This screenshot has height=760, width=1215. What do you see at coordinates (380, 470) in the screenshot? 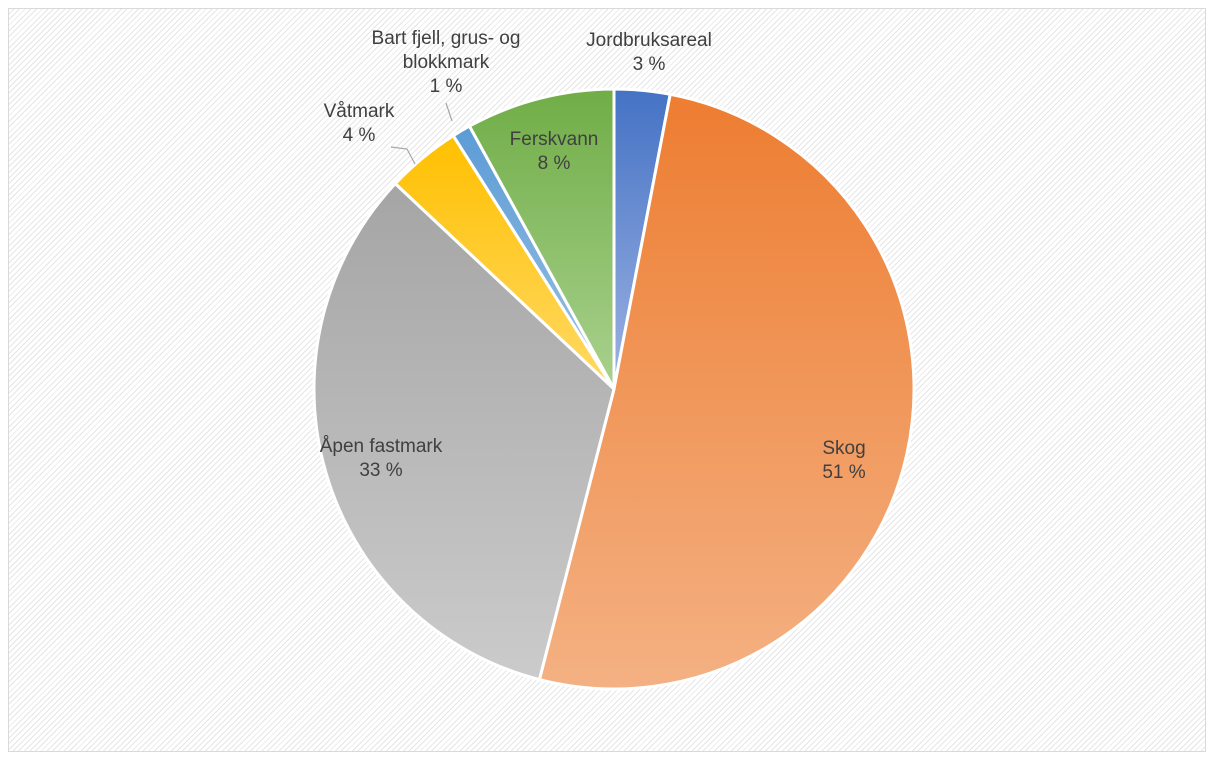
I see `slice-percent: 33 %` at bounding box center [380, 470].